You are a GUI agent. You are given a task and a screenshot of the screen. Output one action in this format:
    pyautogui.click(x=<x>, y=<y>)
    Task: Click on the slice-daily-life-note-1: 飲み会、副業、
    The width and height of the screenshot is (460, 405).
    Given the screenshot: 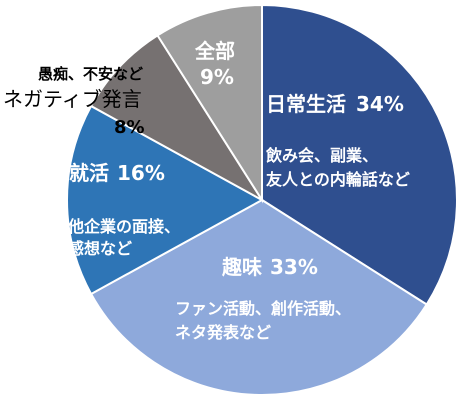 What is the action you would take?
    pyautogui.click(x=321, y=155)
    